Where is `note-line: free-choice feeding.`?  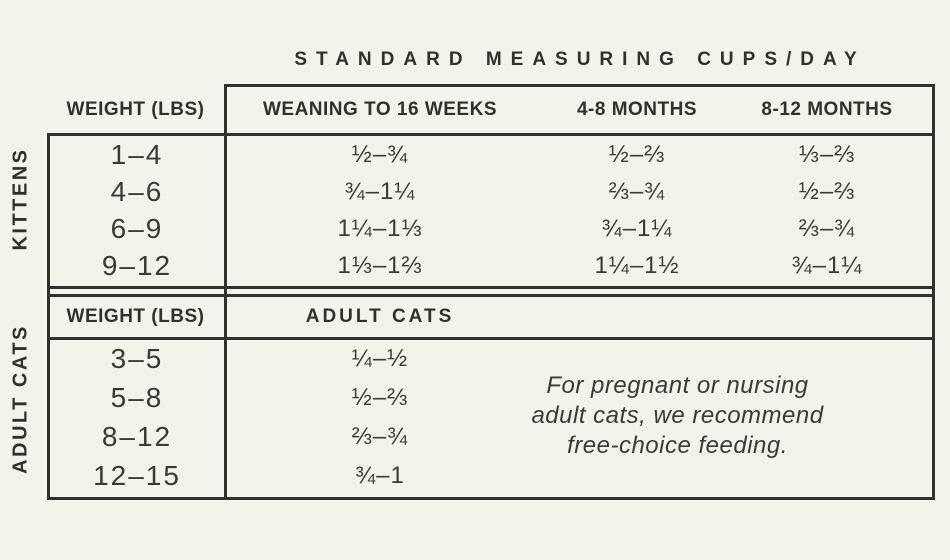 note-line: free-choice feeding. is located at coordinates (677, 445).